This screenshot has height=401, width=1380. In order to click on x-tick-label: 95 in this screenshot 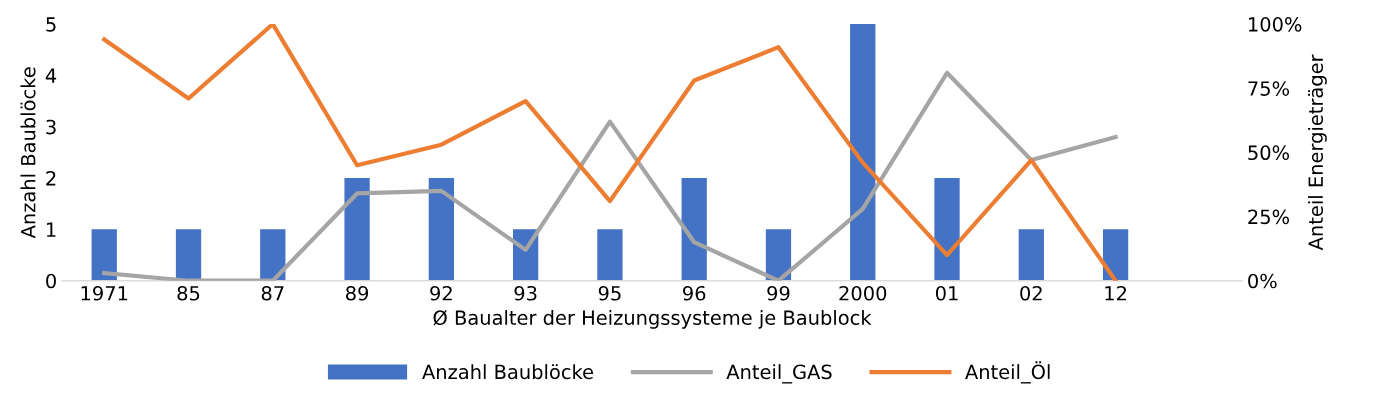, I will do `click(609, 293)`.